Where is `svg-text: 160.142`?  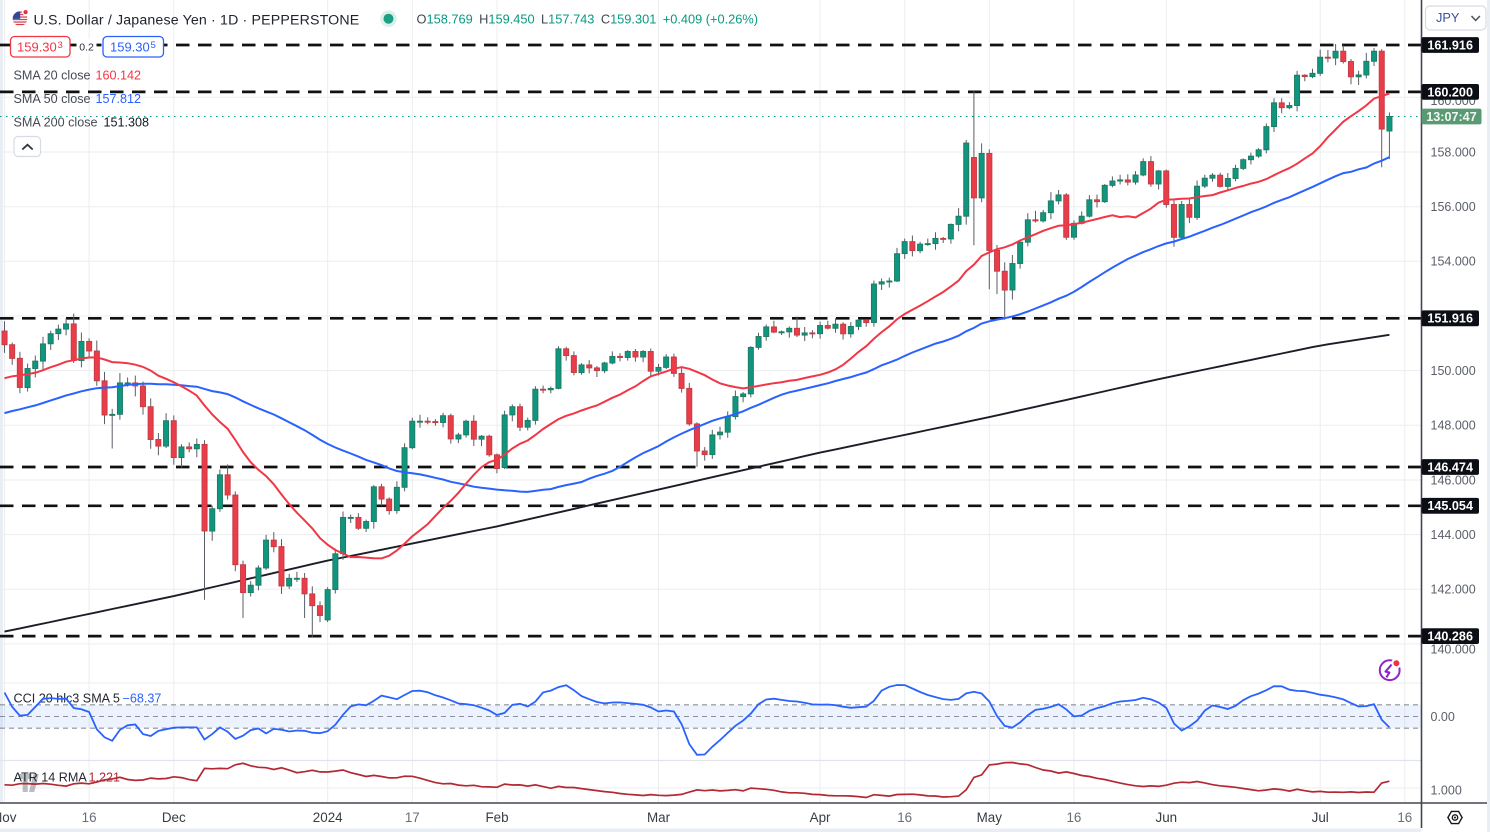
svg-text: 160.142 is located at coordinates (119, 76).